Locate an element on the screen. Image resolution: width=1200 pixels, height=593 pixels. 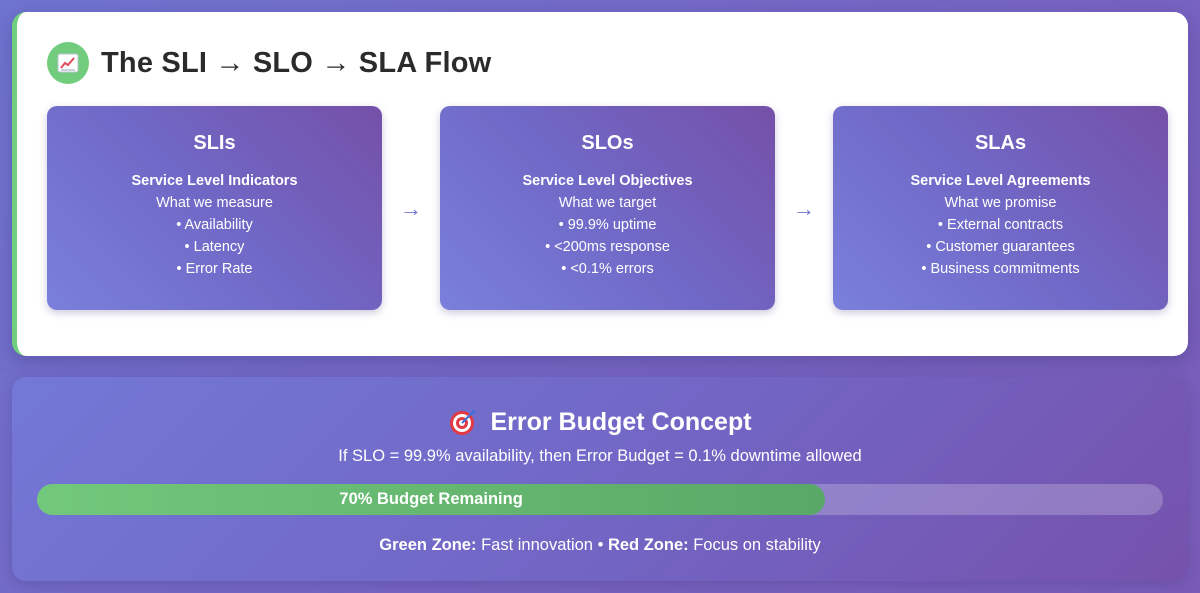
box-item: • External contracts is located at coordinates (1000, 225).